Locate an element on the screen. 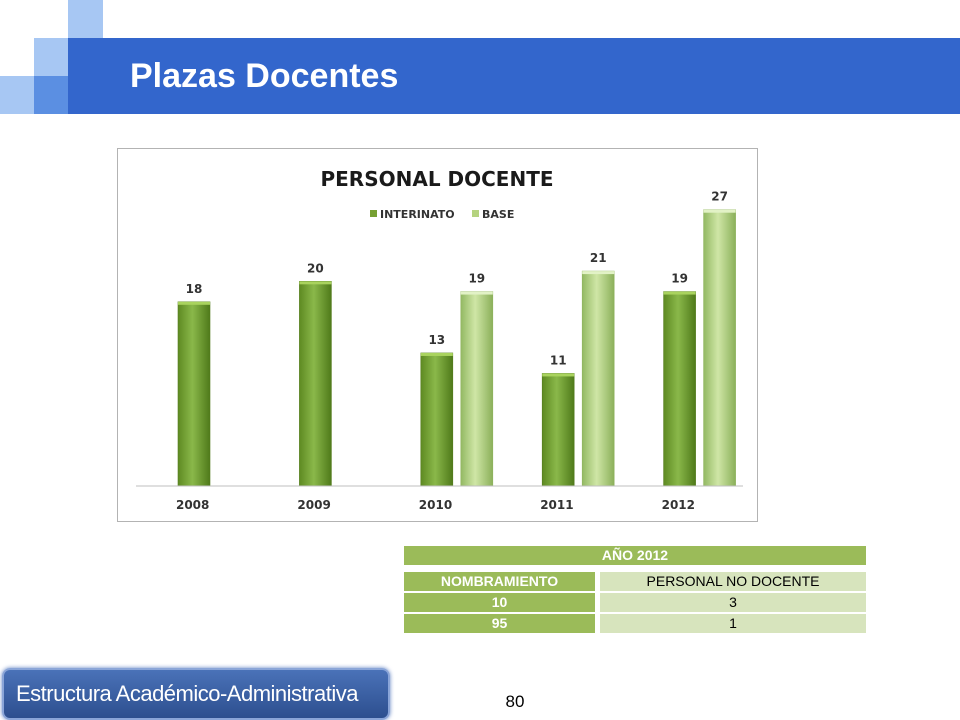  table-cell: 3 is located at coordinates (733, 602).